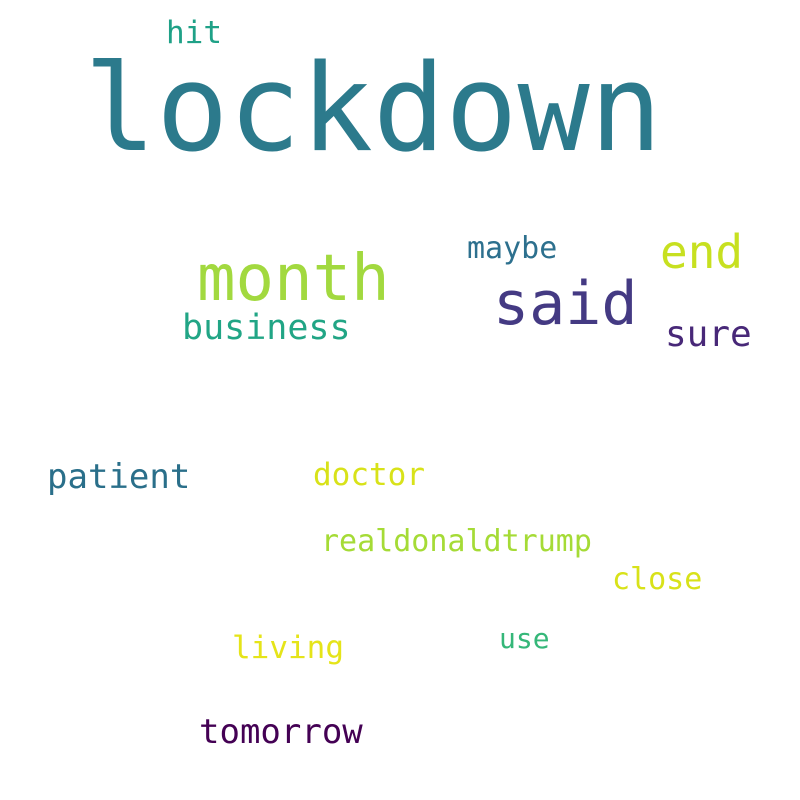 The width and height of the screenshot is (800, 800). Describe the element at coordinates (119, 477) in the screenshot. I see `word-patient: patient` at that location.